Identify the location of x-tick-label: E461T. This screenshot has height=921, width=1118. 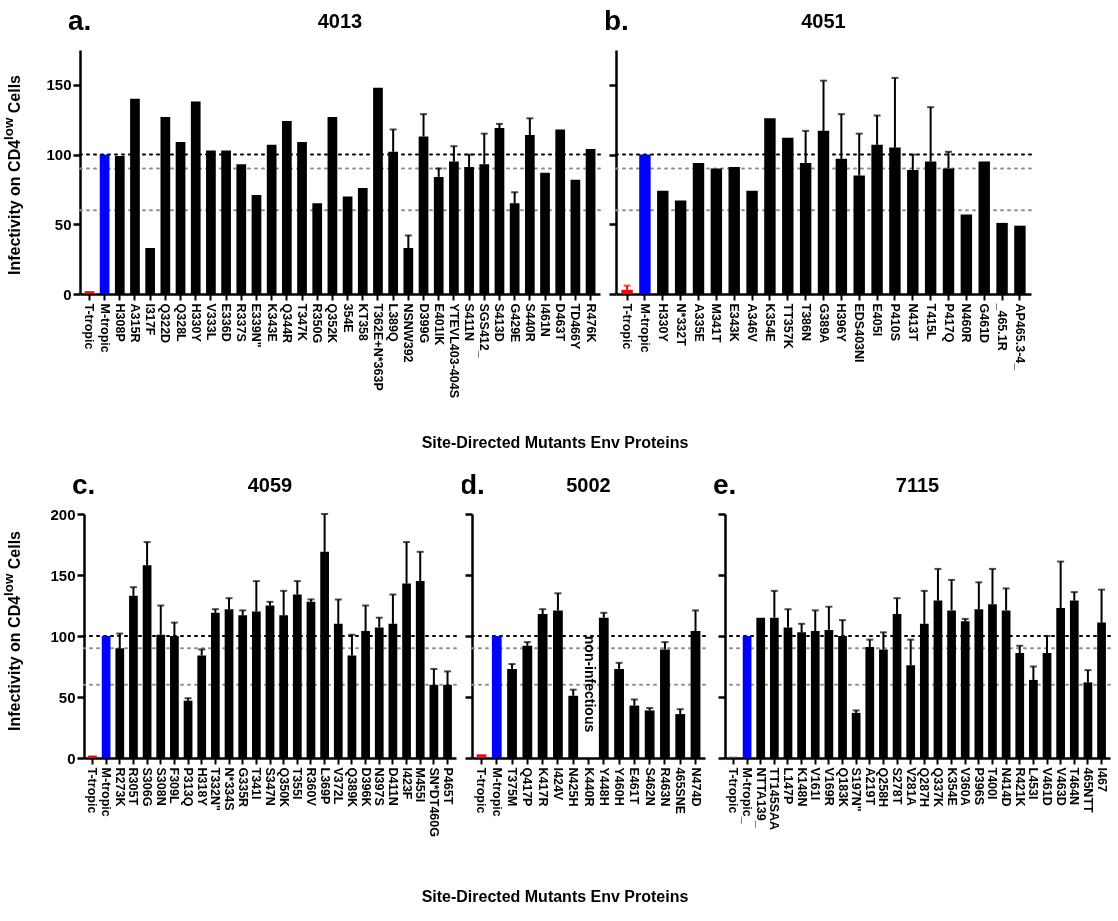
(634, 786).